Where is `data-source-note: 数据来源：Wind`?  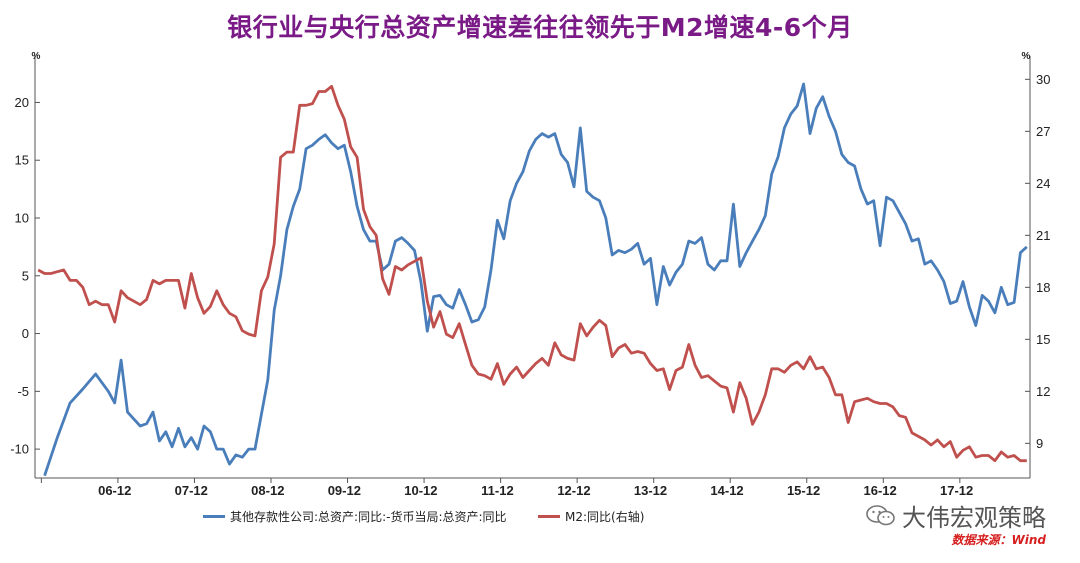 data-source-note: 数据来源：Wind is located at coordinates (998, 540).